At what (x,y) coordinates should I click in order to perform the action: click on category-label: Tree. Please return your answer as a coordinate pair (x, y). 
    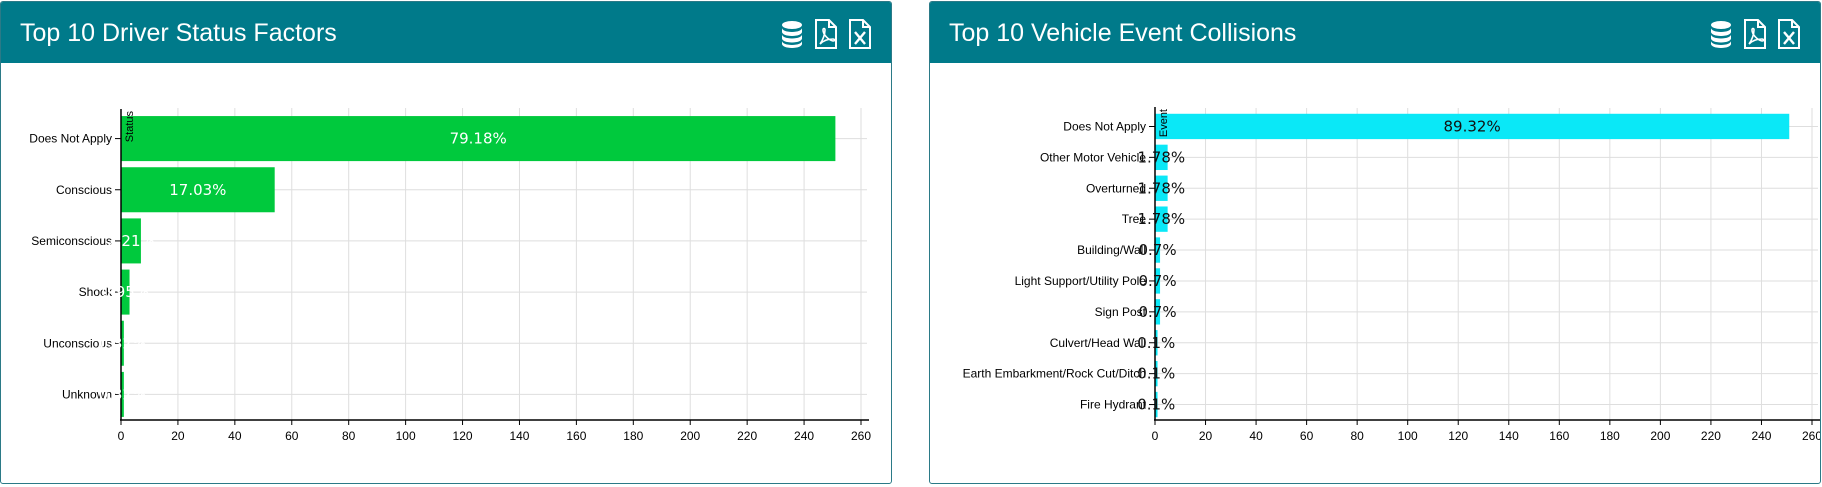
    Looking at the image, I should click on (1134, 219).